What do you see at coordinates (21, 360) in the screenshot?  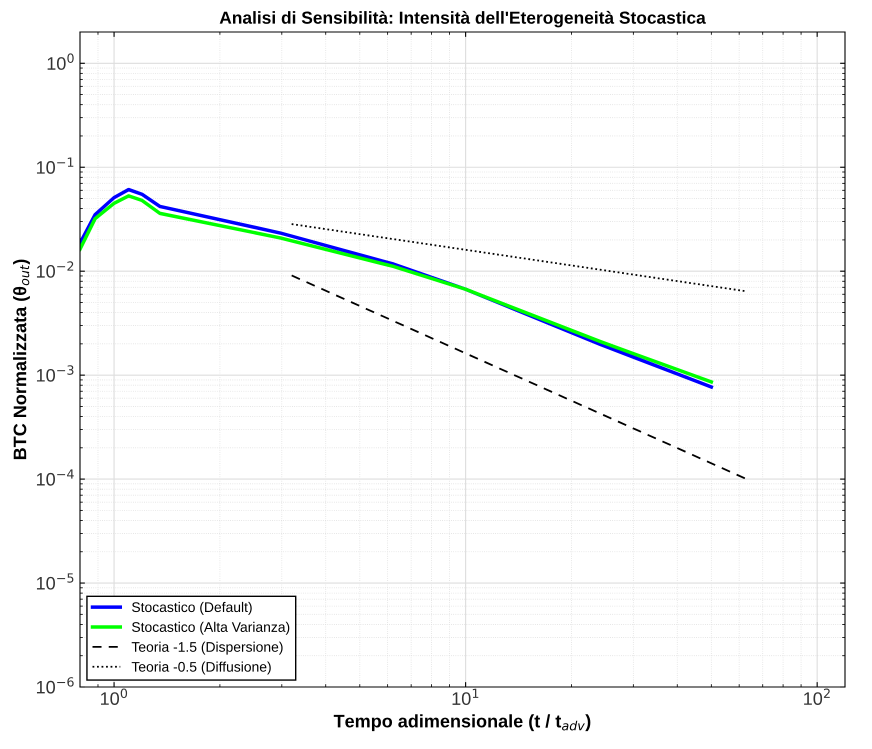 I see `y-axis-title: BTC Normalizzata (θ$_{out}$)` at bounding box center [21, 360].